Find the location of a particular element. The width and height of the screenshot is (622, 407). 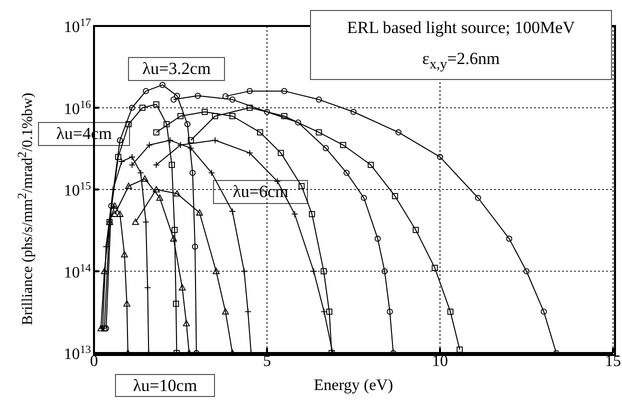

x-tick-label: 10 is located at coordinates (440, 361).